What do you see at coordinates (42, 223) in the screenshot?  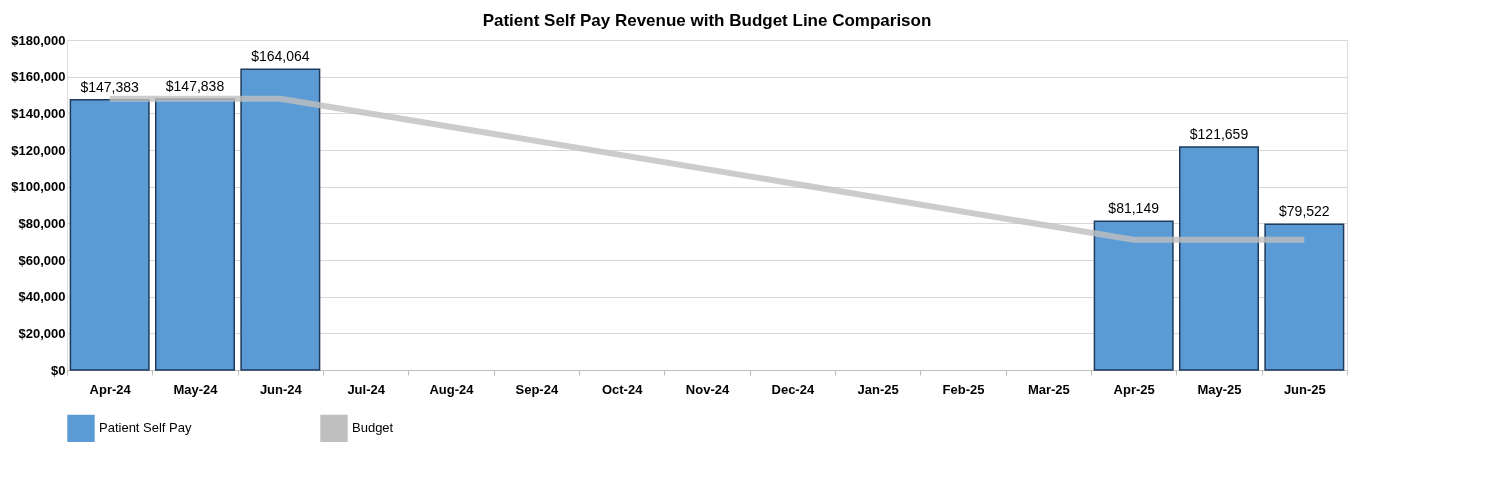 I see `y-tick-label: $80,000` at bounding box center [42, 223].